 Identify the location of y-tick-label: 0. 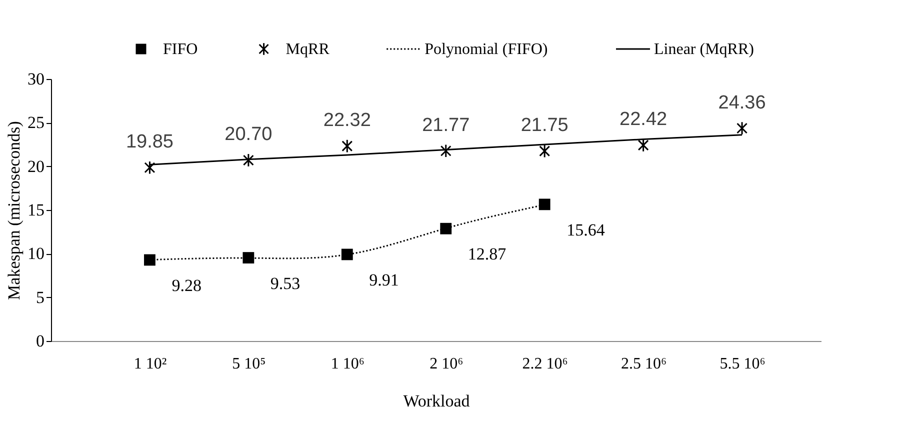
(40, 341).